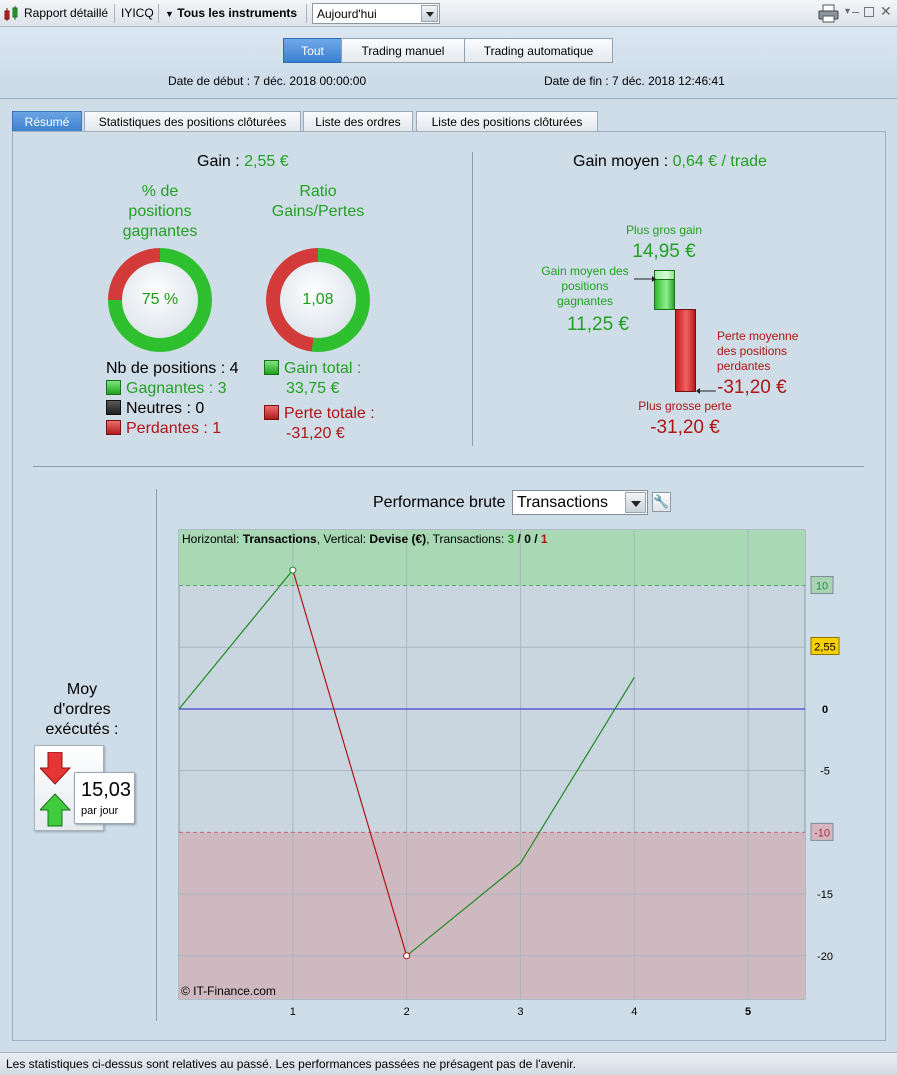 This screenshot has width=897, height=1075. What do you see at coordinates (856, 11) in the screenshot?
I see `minimize-icon: –` at bounding box center [856, 11].